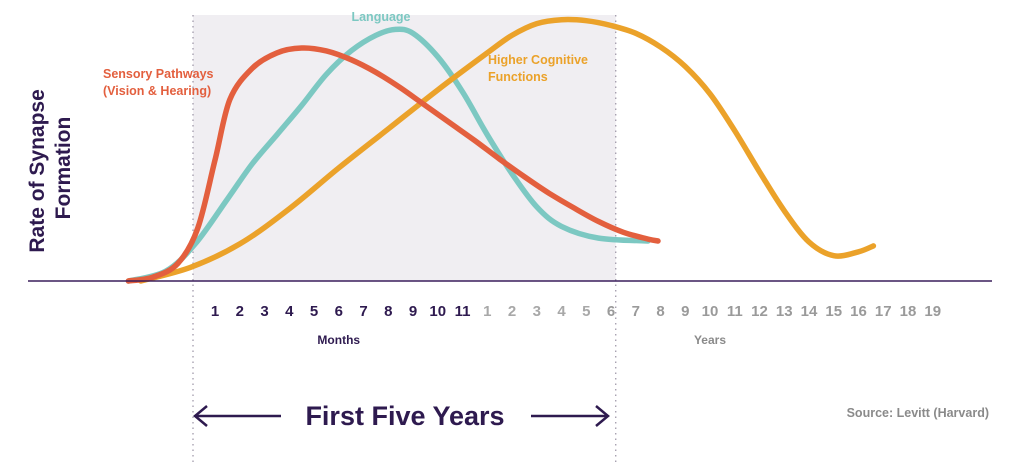 Image resolution: width=1024 pixels, height=467 pixels. Describe the element at coordinates (561, 311) in the screenshot. I see `year-tick: 4` at that location.